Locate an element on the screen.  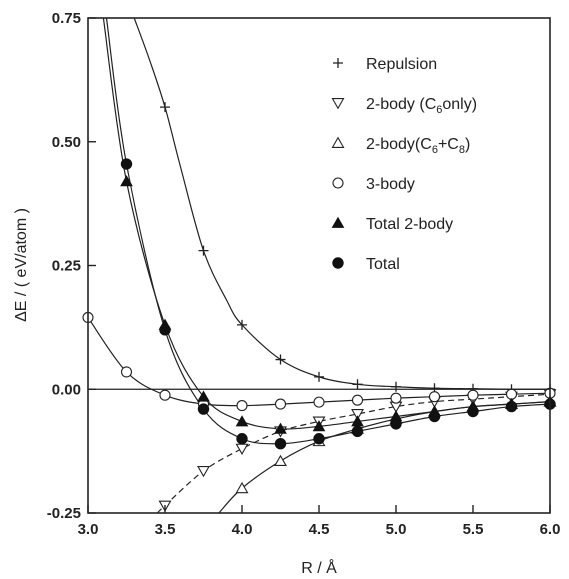
legend-label: Total is located at coordinates (383, 264).